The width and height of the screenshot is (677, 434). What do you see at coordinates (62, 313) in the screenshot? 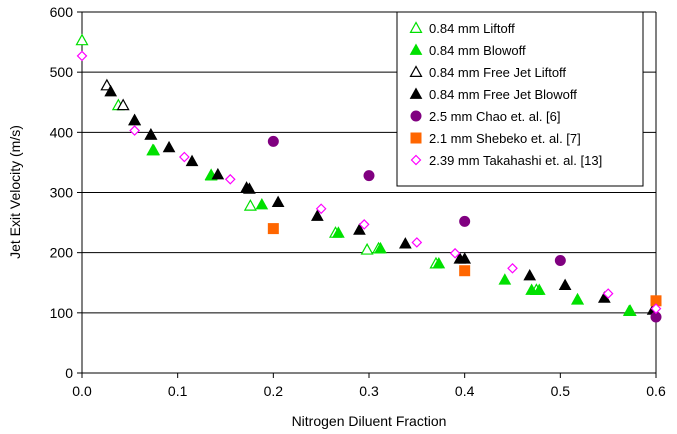
I see `y-tick-label: 100` at bounding box center [62, 313].